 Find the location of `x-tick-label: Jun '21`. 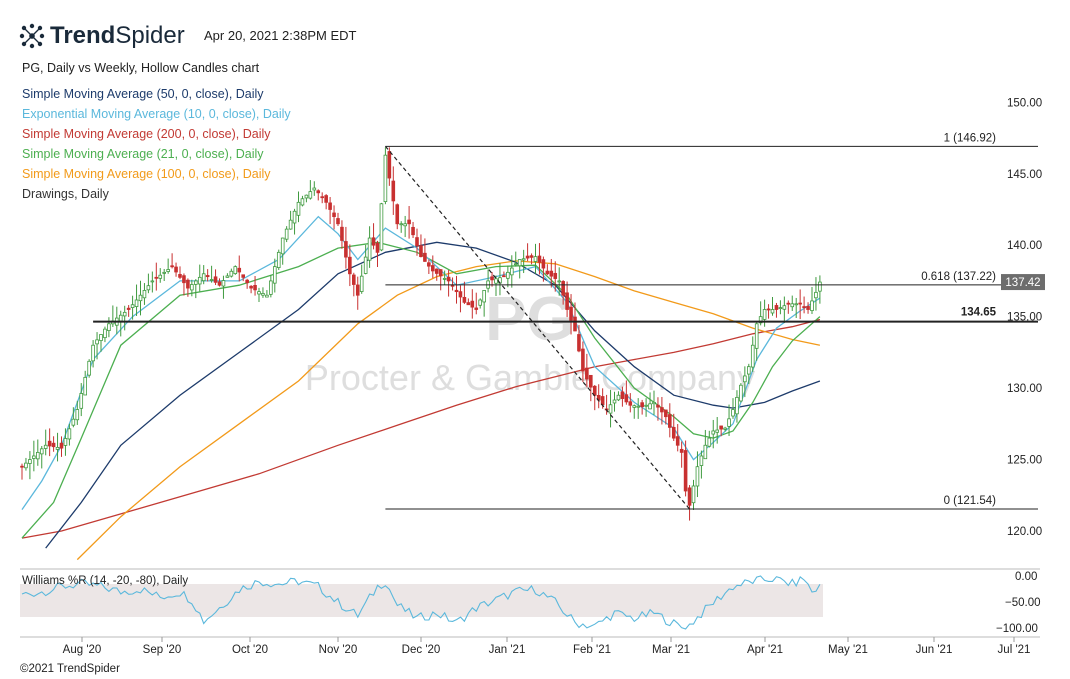

x-tick-label: Jun '21 is located at coordinates (934, 650).